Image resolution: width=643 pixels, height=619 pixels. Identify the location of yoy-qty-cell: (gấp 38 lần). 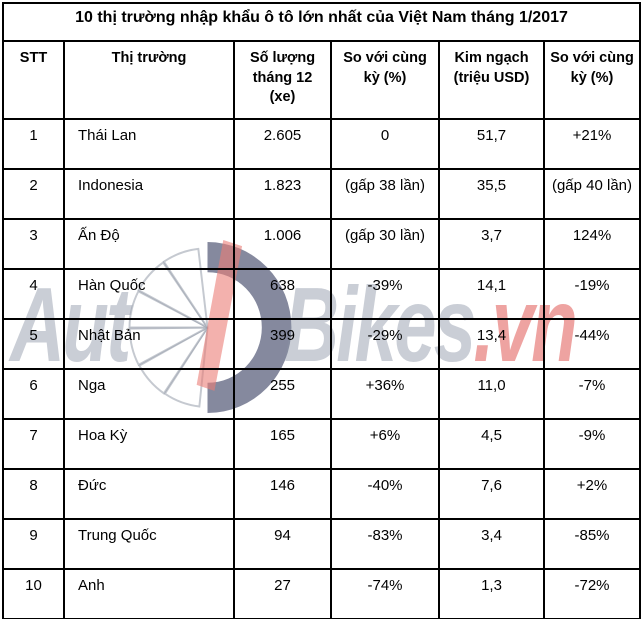
(385, 194).